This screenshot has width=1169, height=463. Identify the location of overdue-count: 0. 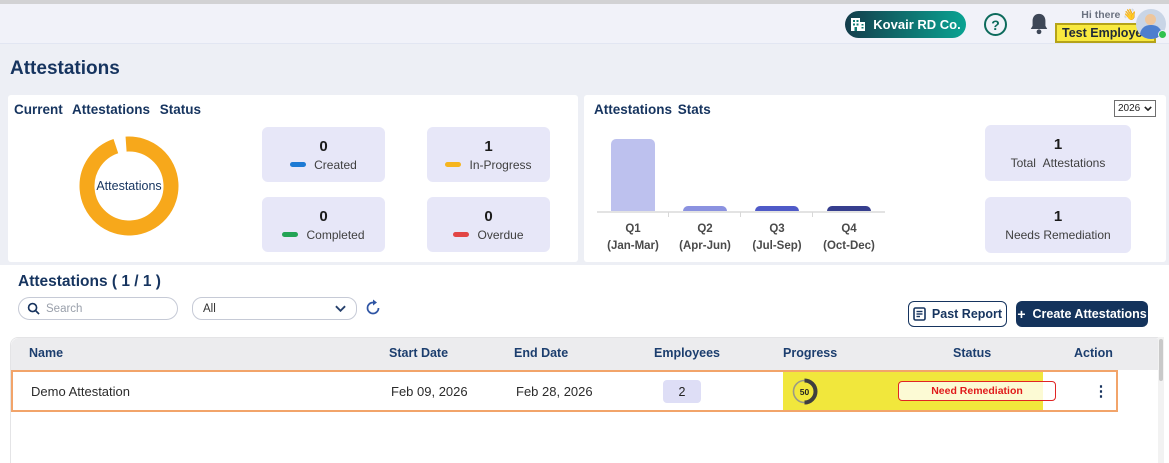
(488, 216).